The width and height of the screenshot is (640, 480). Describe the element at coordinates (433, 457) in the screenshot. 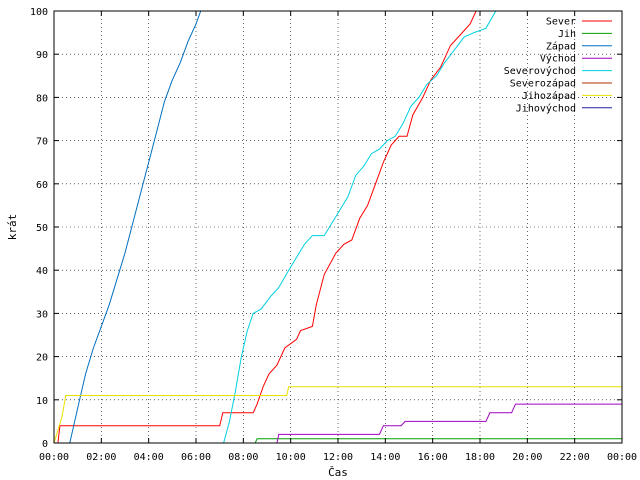

I see `x-tick-label: 16:00` at that location.